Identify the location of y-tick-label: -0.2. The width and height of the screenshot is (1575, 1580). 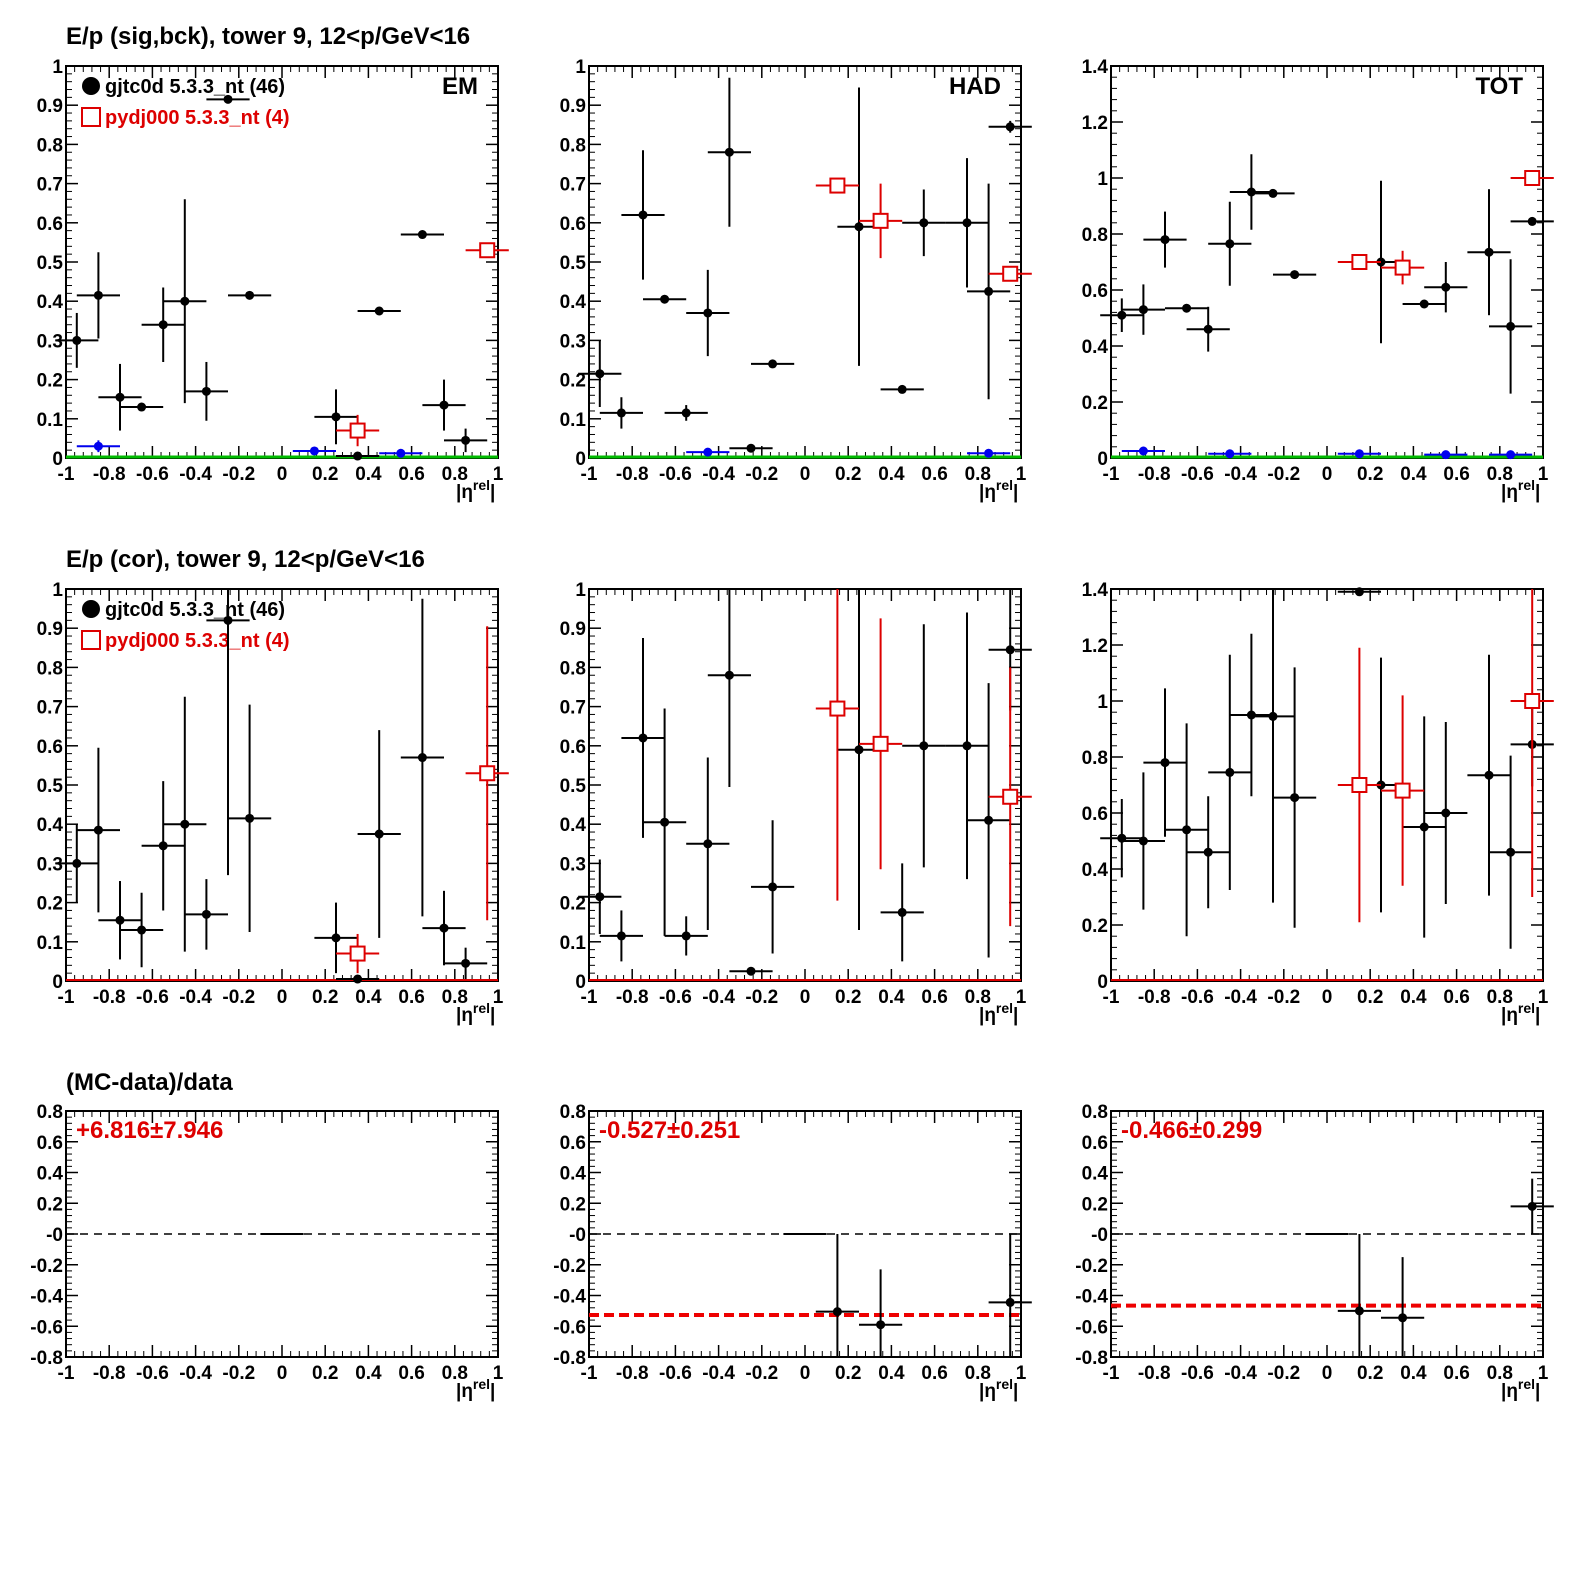
(569, 1266).